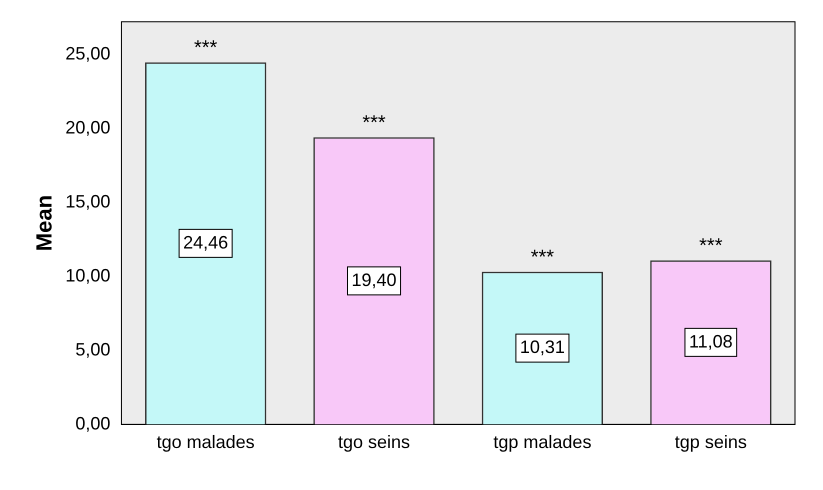  I want to click on y-tick-label: 20,00, so click(87, 127).